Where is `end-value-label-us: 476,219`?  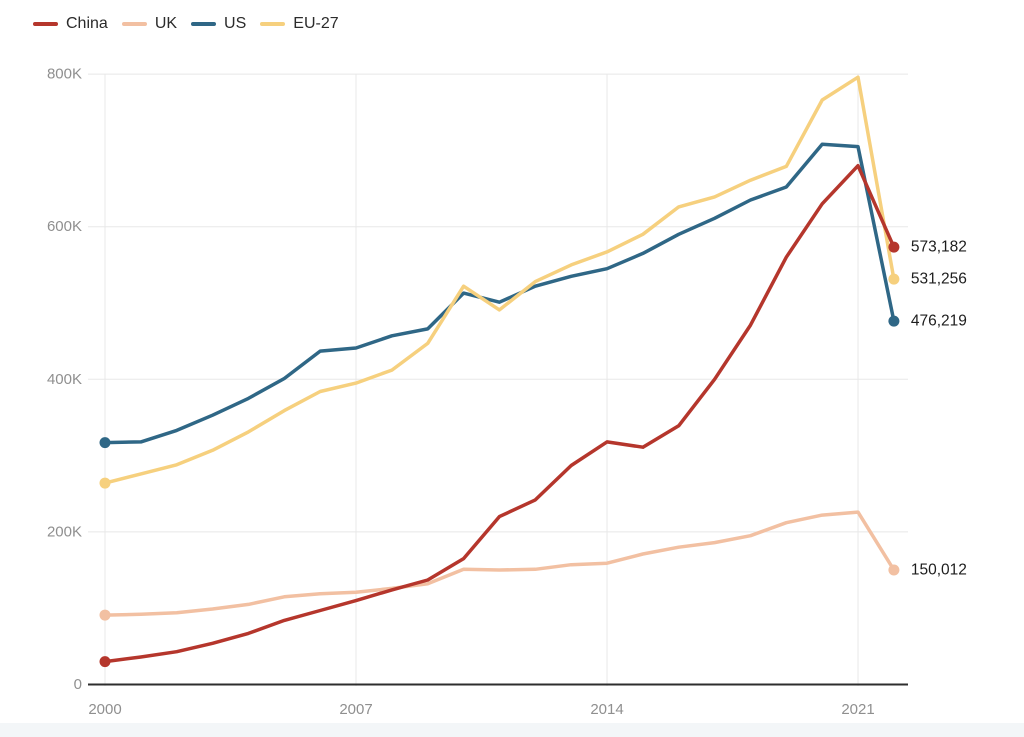 end-value-label-us: 476,219 is located at coordinates (939, 321).